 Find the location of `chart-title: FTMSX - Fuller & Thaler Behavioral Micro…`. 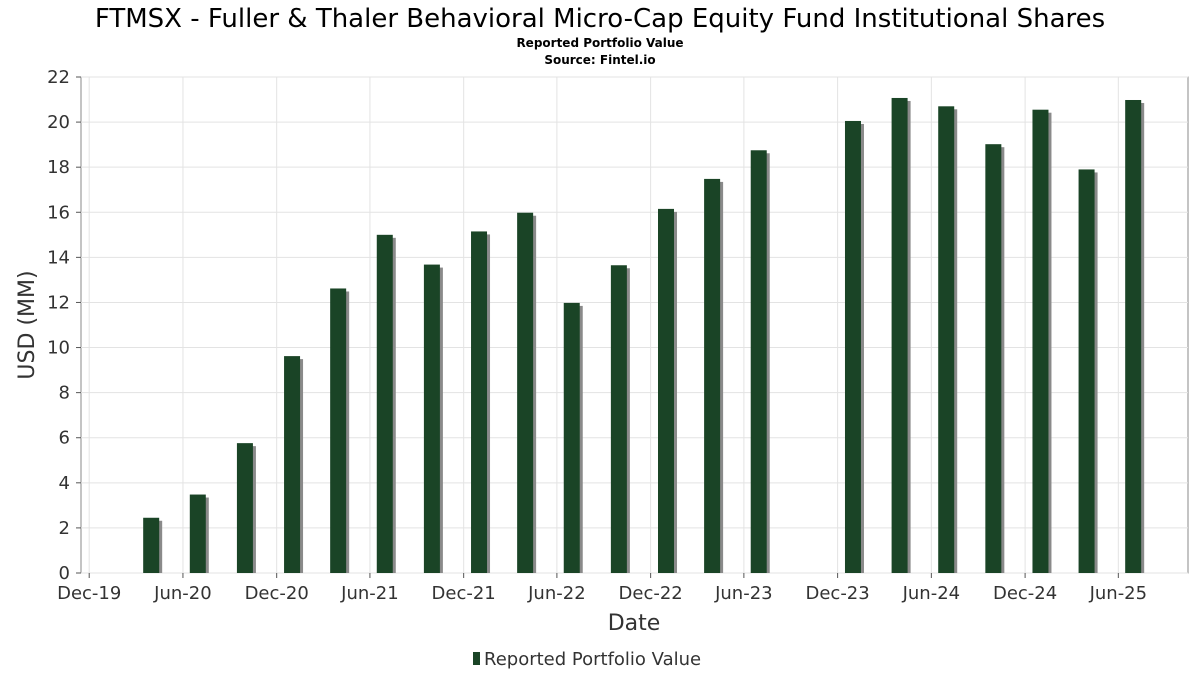

chart-title: FTMSX - Fuller & Thaler Behavioral Micro… is located at coordinates (600, 19).